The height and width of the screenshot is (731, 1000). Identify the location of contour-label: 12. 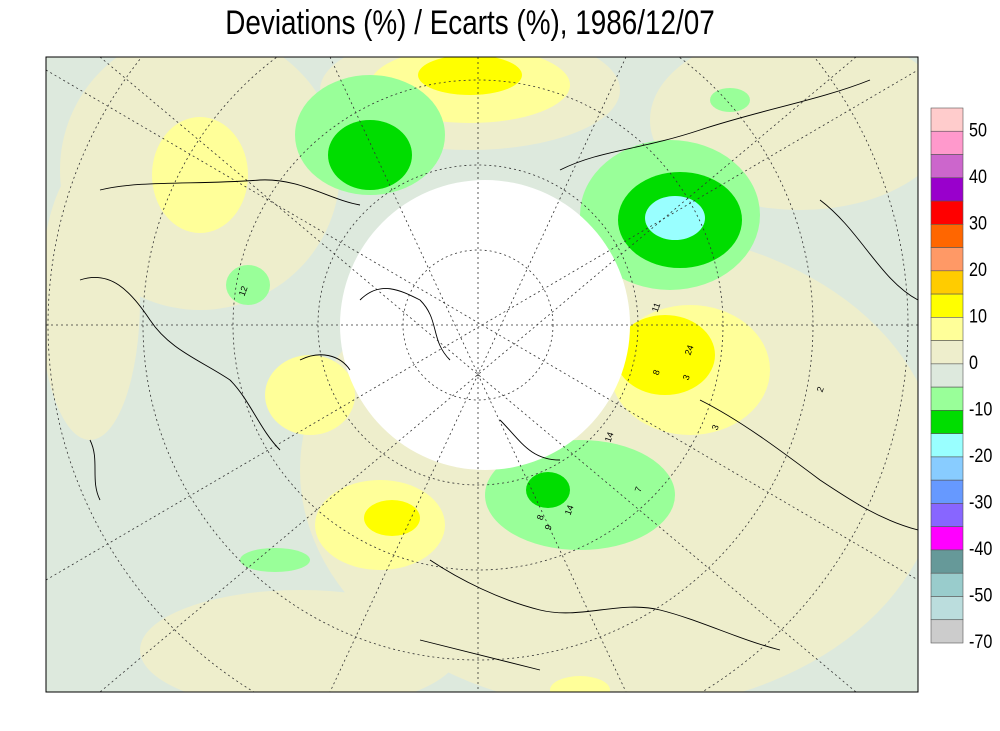
(243, 291).